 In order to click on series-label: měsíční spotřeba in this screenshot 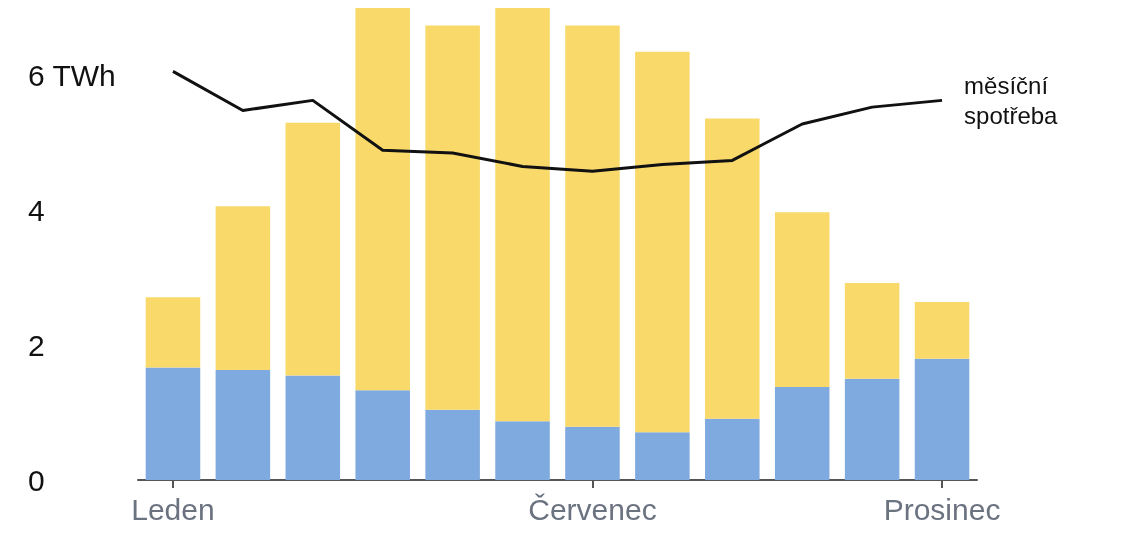, I will do `click(1011, 100)`.